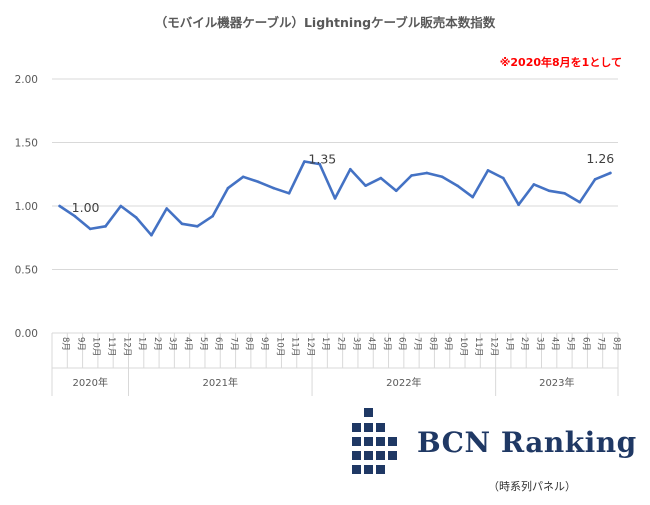 The height and width of the screenshot is (505, 650). What do you see at coordinates (86, 207) in the screenshot?
I see `data-label: 1.00` at bounding box center [86, 207].